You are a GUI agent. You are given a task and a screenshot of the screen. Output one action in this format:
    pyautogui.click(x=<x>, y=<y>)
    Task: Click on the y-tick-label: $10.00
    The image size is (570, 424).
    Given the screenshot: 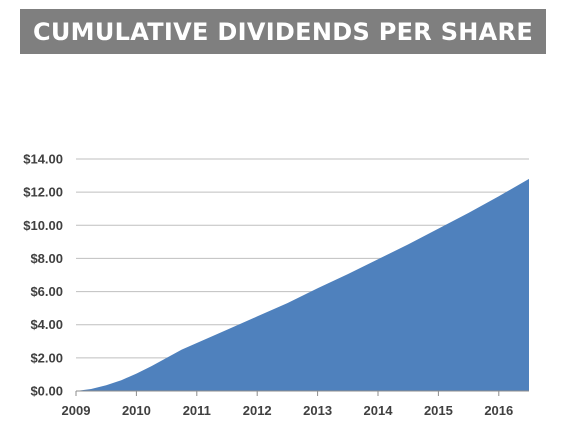 What is the action you would take?
    pyautogui.click(x=43, y=225)
    